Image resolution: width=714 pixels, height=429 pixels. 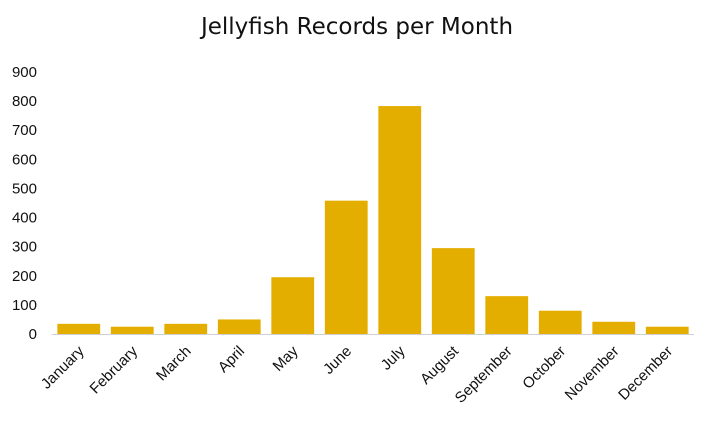 What do you see at coordinates (231, 359) in the screenshot?
I see `x-tick-label-april: April` at bounding box center [231, 359].